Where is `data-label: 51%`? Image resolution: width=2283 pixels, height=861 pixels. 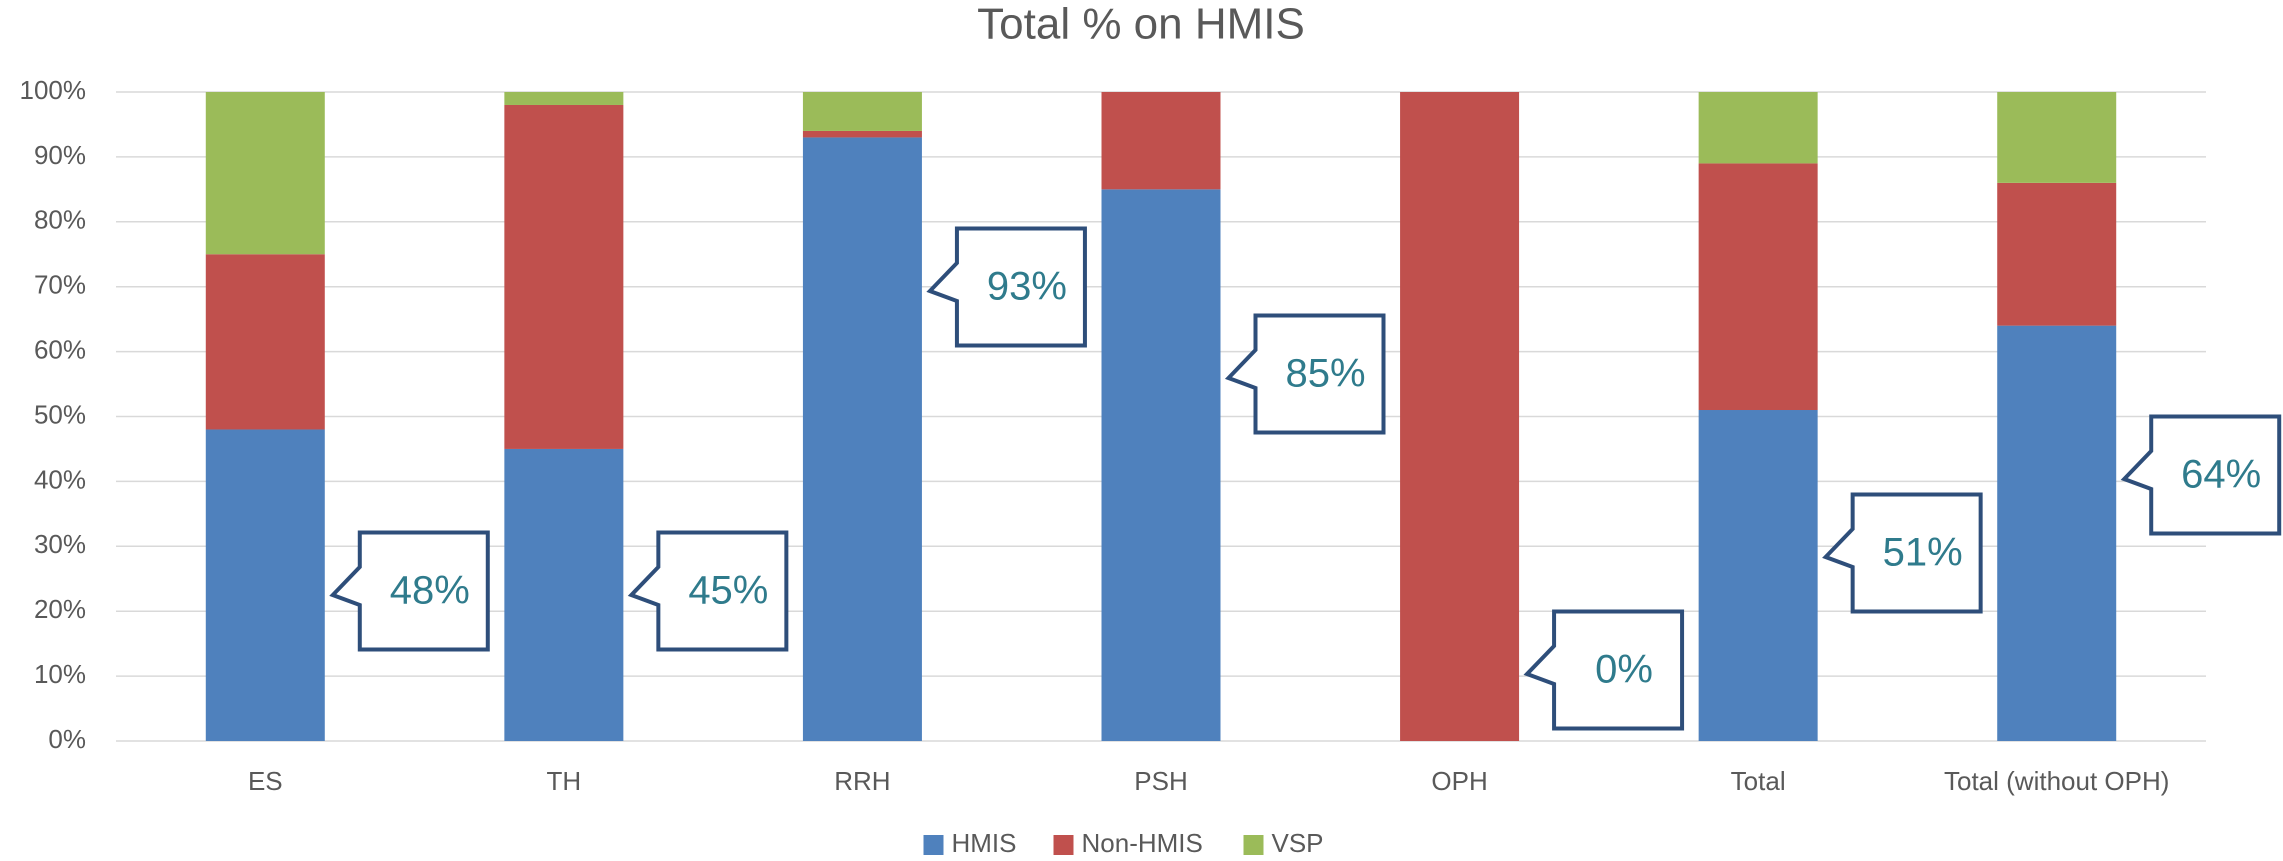
data-label: 51% is located at coordinates (1923, 553).